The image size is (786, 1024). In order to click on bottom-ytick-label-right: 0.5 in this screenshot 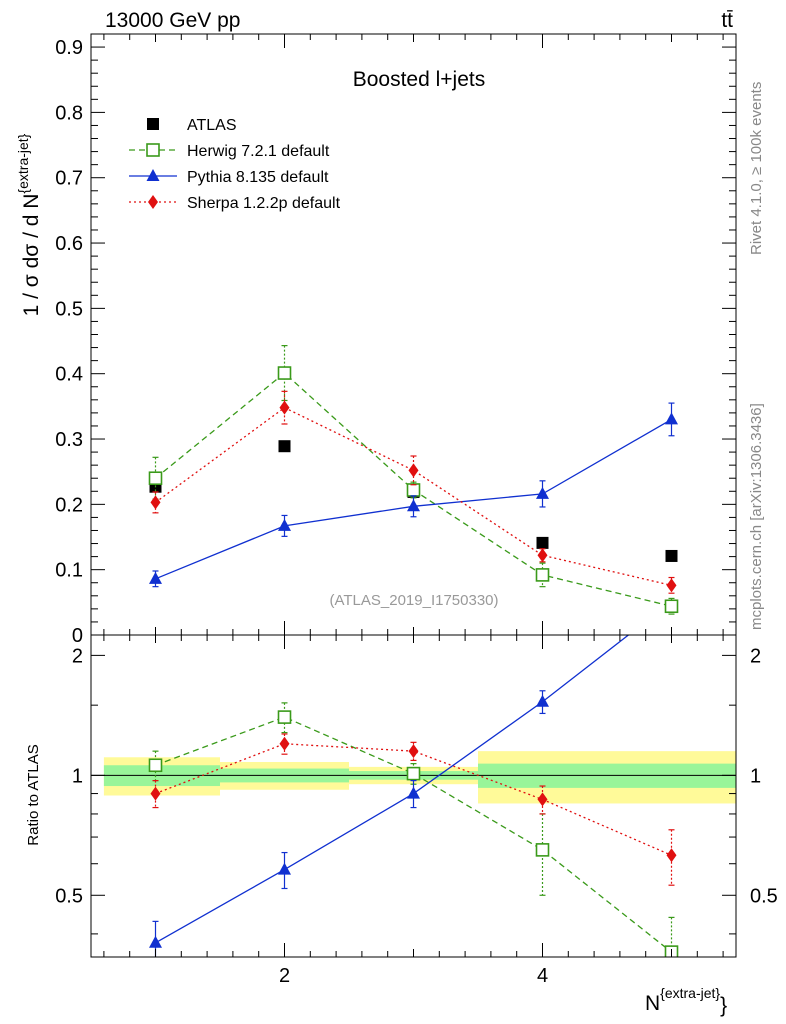, I will do `click(764, 896)`.